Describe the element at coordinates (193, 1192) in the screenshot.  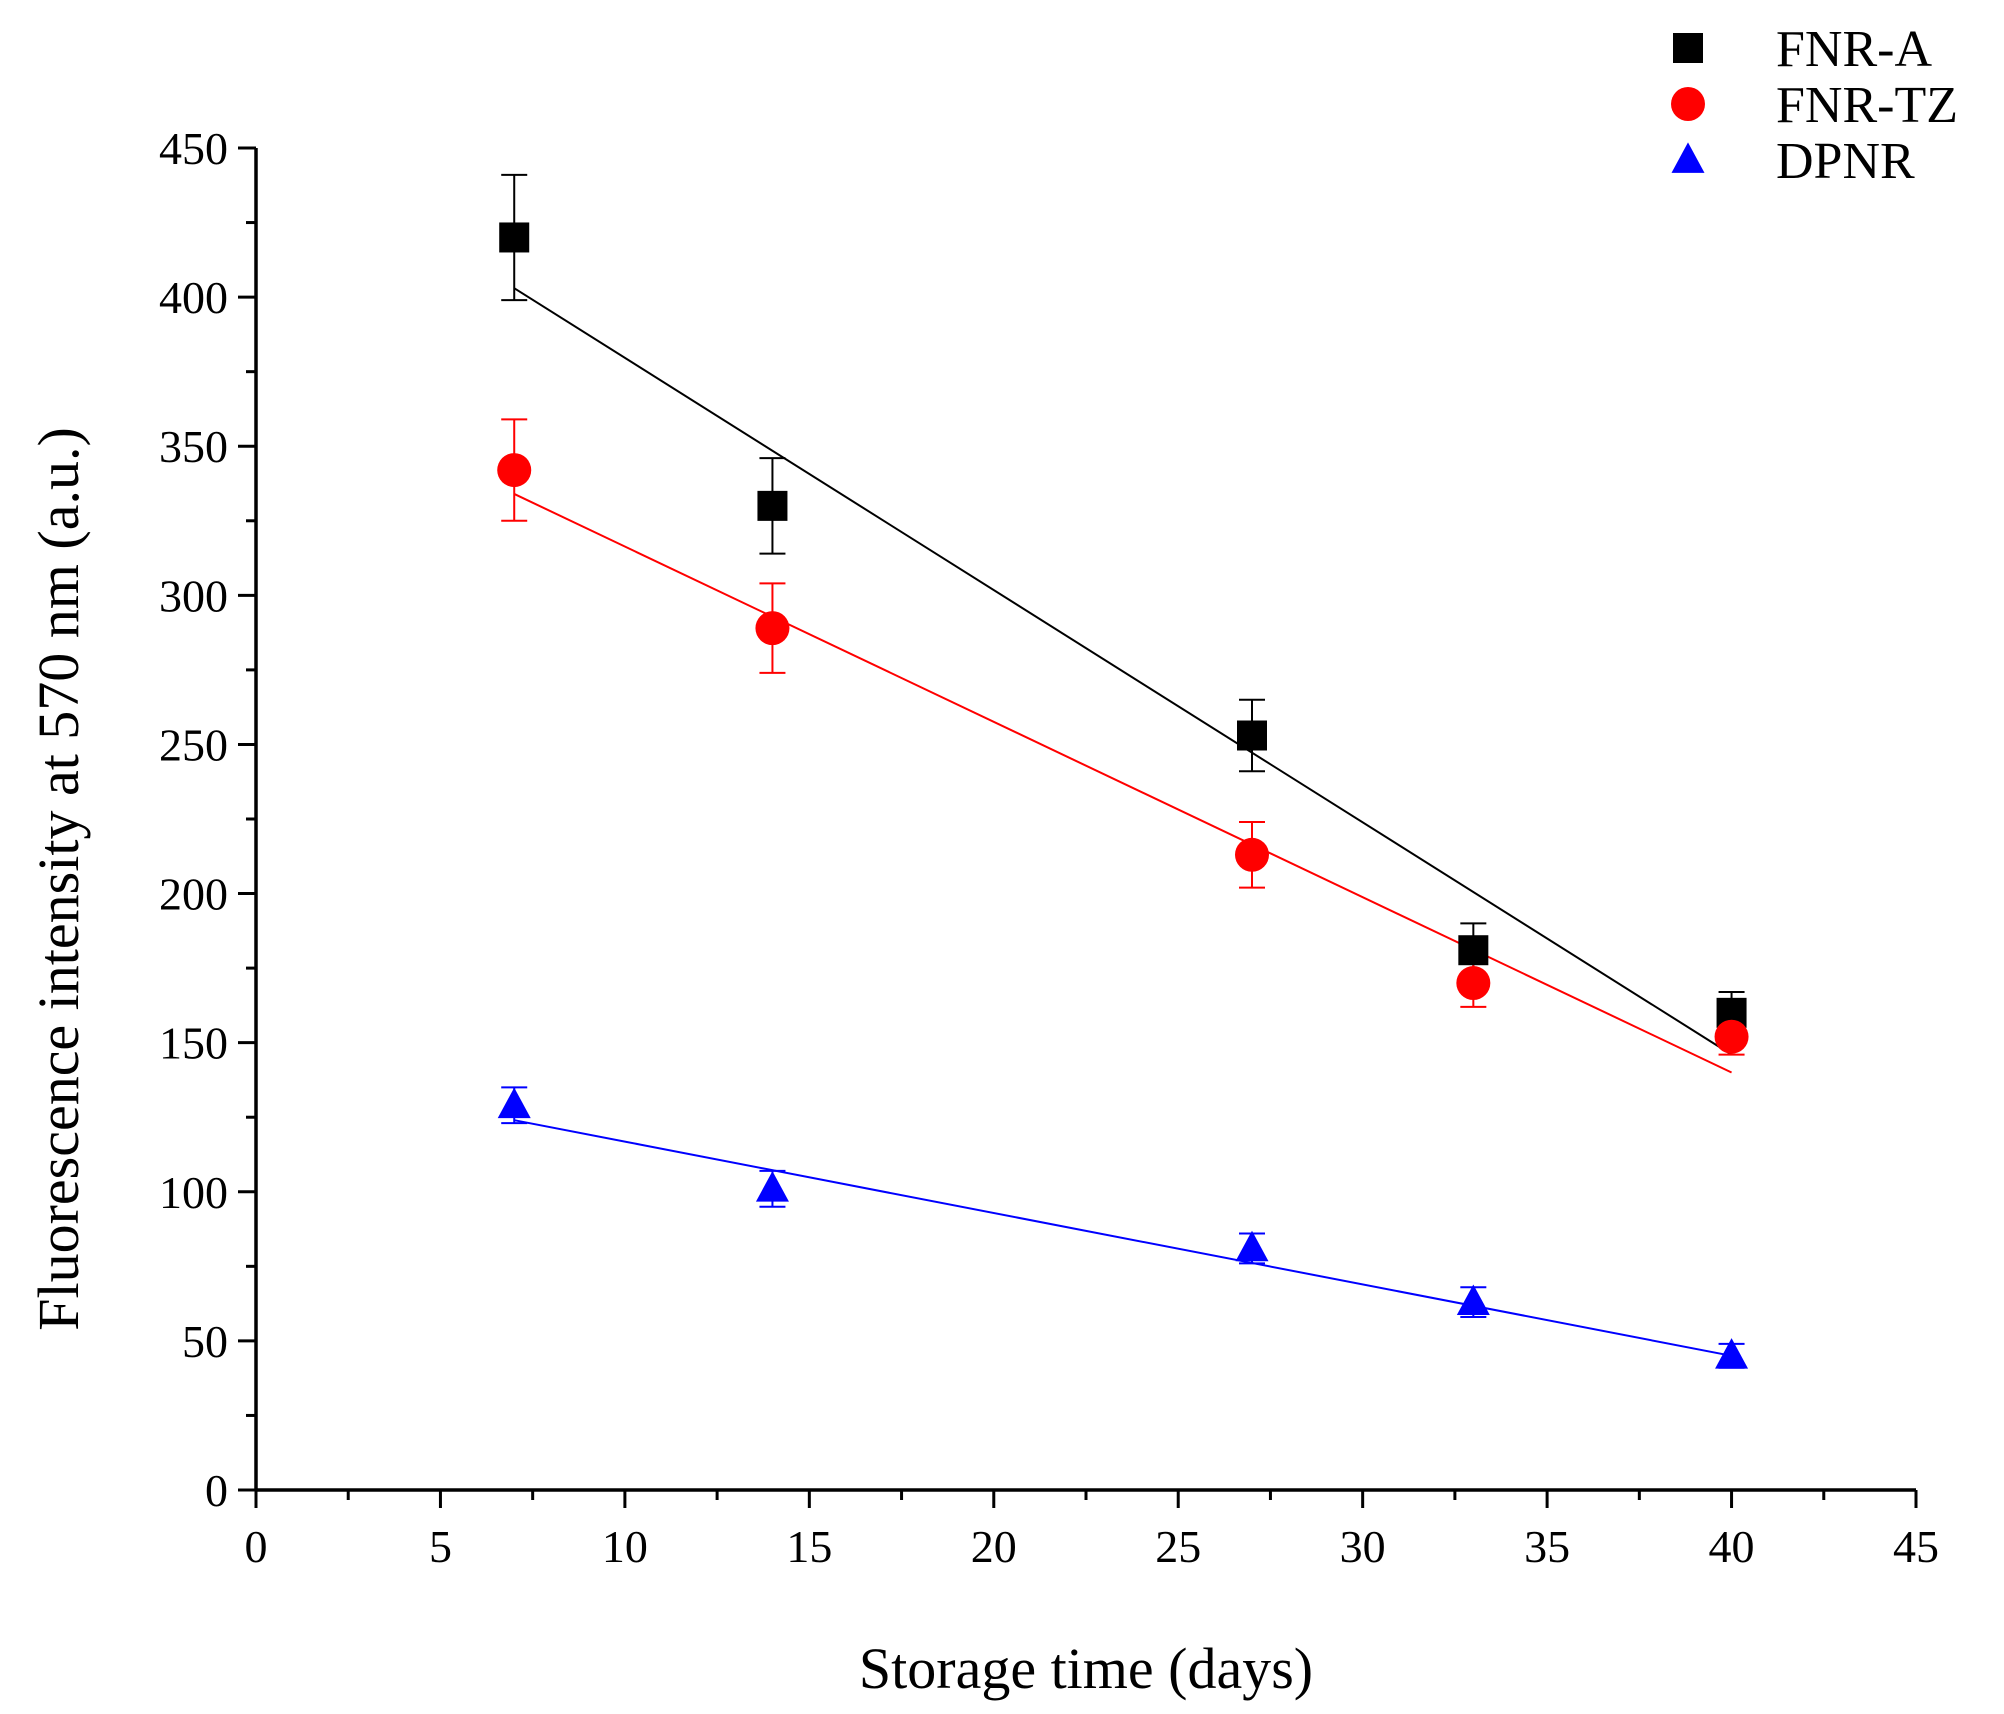
I see `y-tick-label: 100` at that location.